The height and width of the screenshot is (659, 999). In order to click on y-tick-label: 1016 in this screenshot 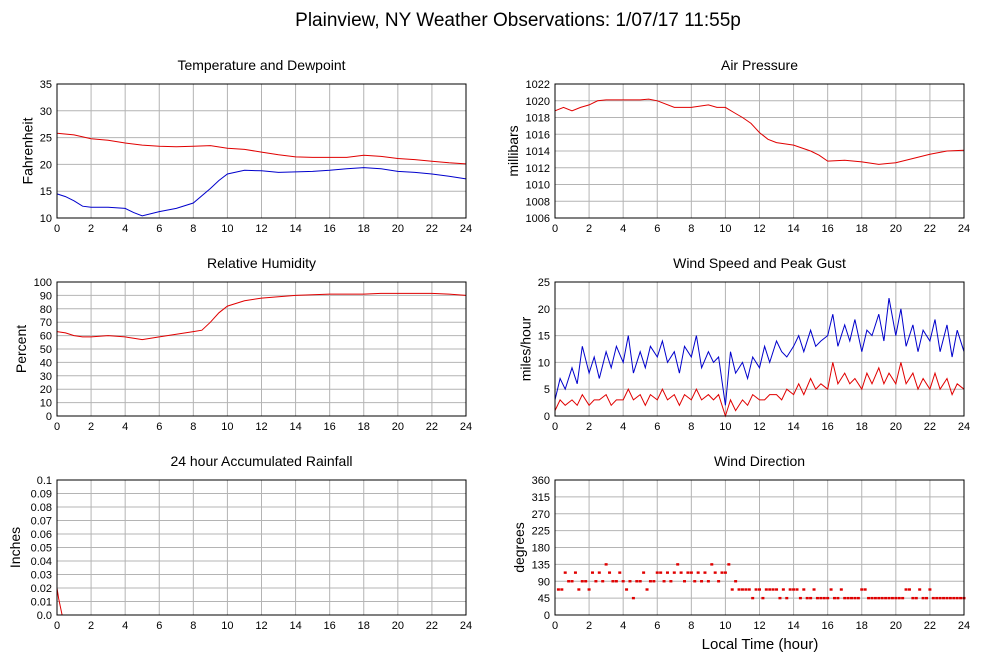, I will do `click(538, 135)`.